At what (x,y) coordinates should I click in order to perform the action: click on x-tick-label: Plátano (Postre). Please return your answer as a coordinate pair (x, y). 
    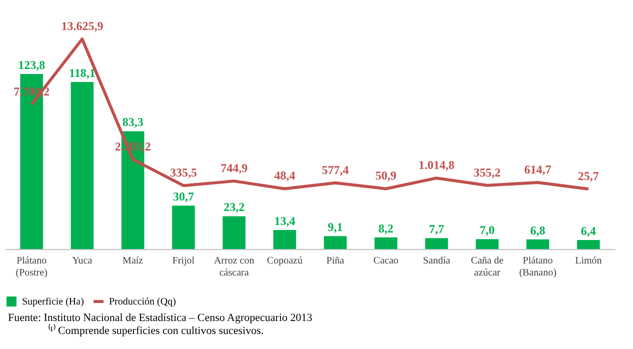
    Looking at the image, I should click on (32, 267).